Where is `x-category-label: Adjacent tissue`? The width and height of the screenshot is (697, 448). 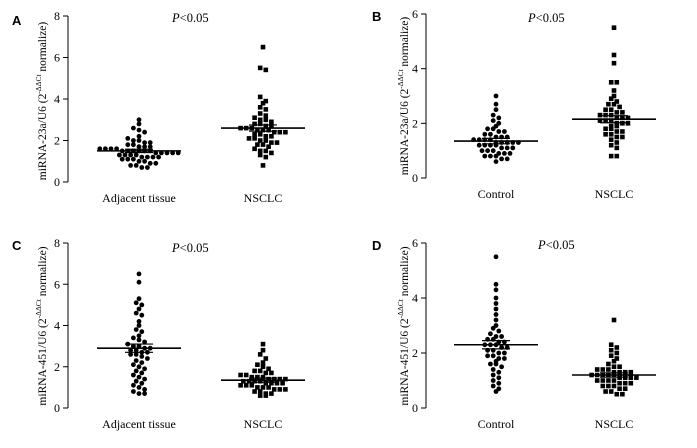 x-category-label: Adjacent tissue is located at coordinates (139, 424).